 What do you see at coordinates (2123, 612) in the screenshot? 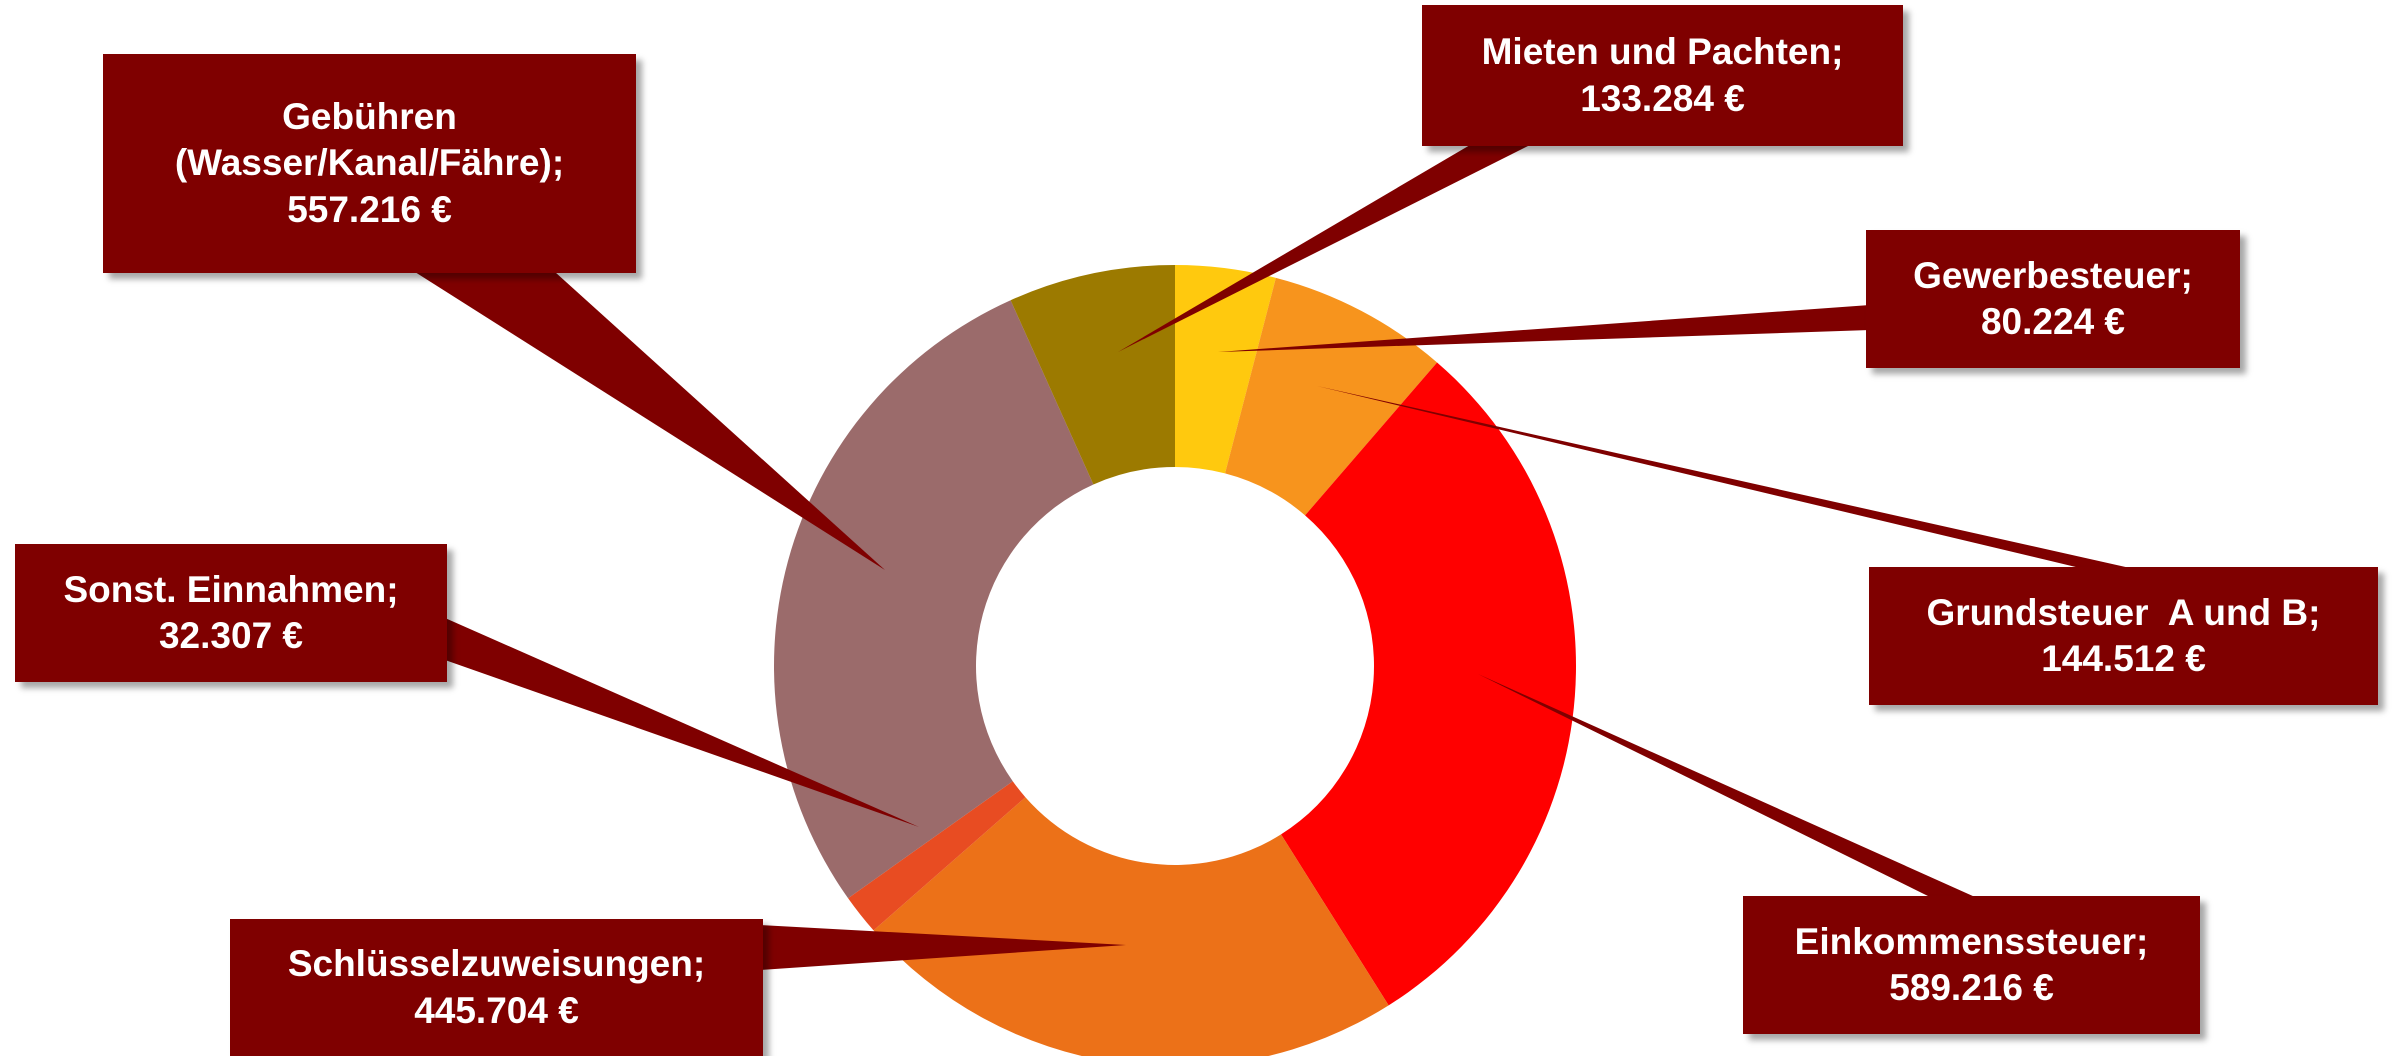
I see `label-category: Grundsteuer A und B;` at bounding box center [2123, 612].